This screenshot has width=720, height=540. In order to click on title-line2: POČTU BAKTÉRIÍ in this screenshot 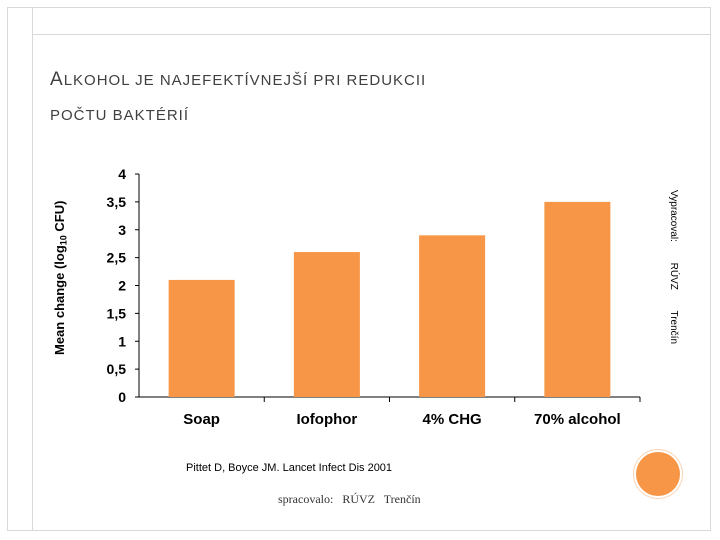, I will do `click(120, 115)`.